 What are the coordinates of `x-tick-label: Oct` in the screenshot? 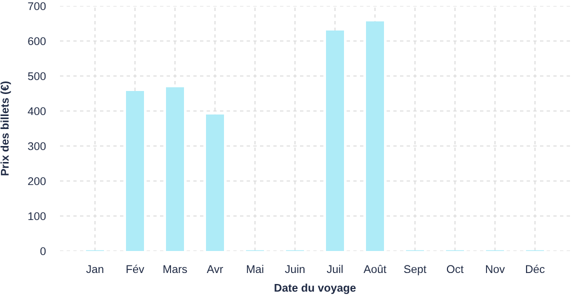 It's located at (455, 269).